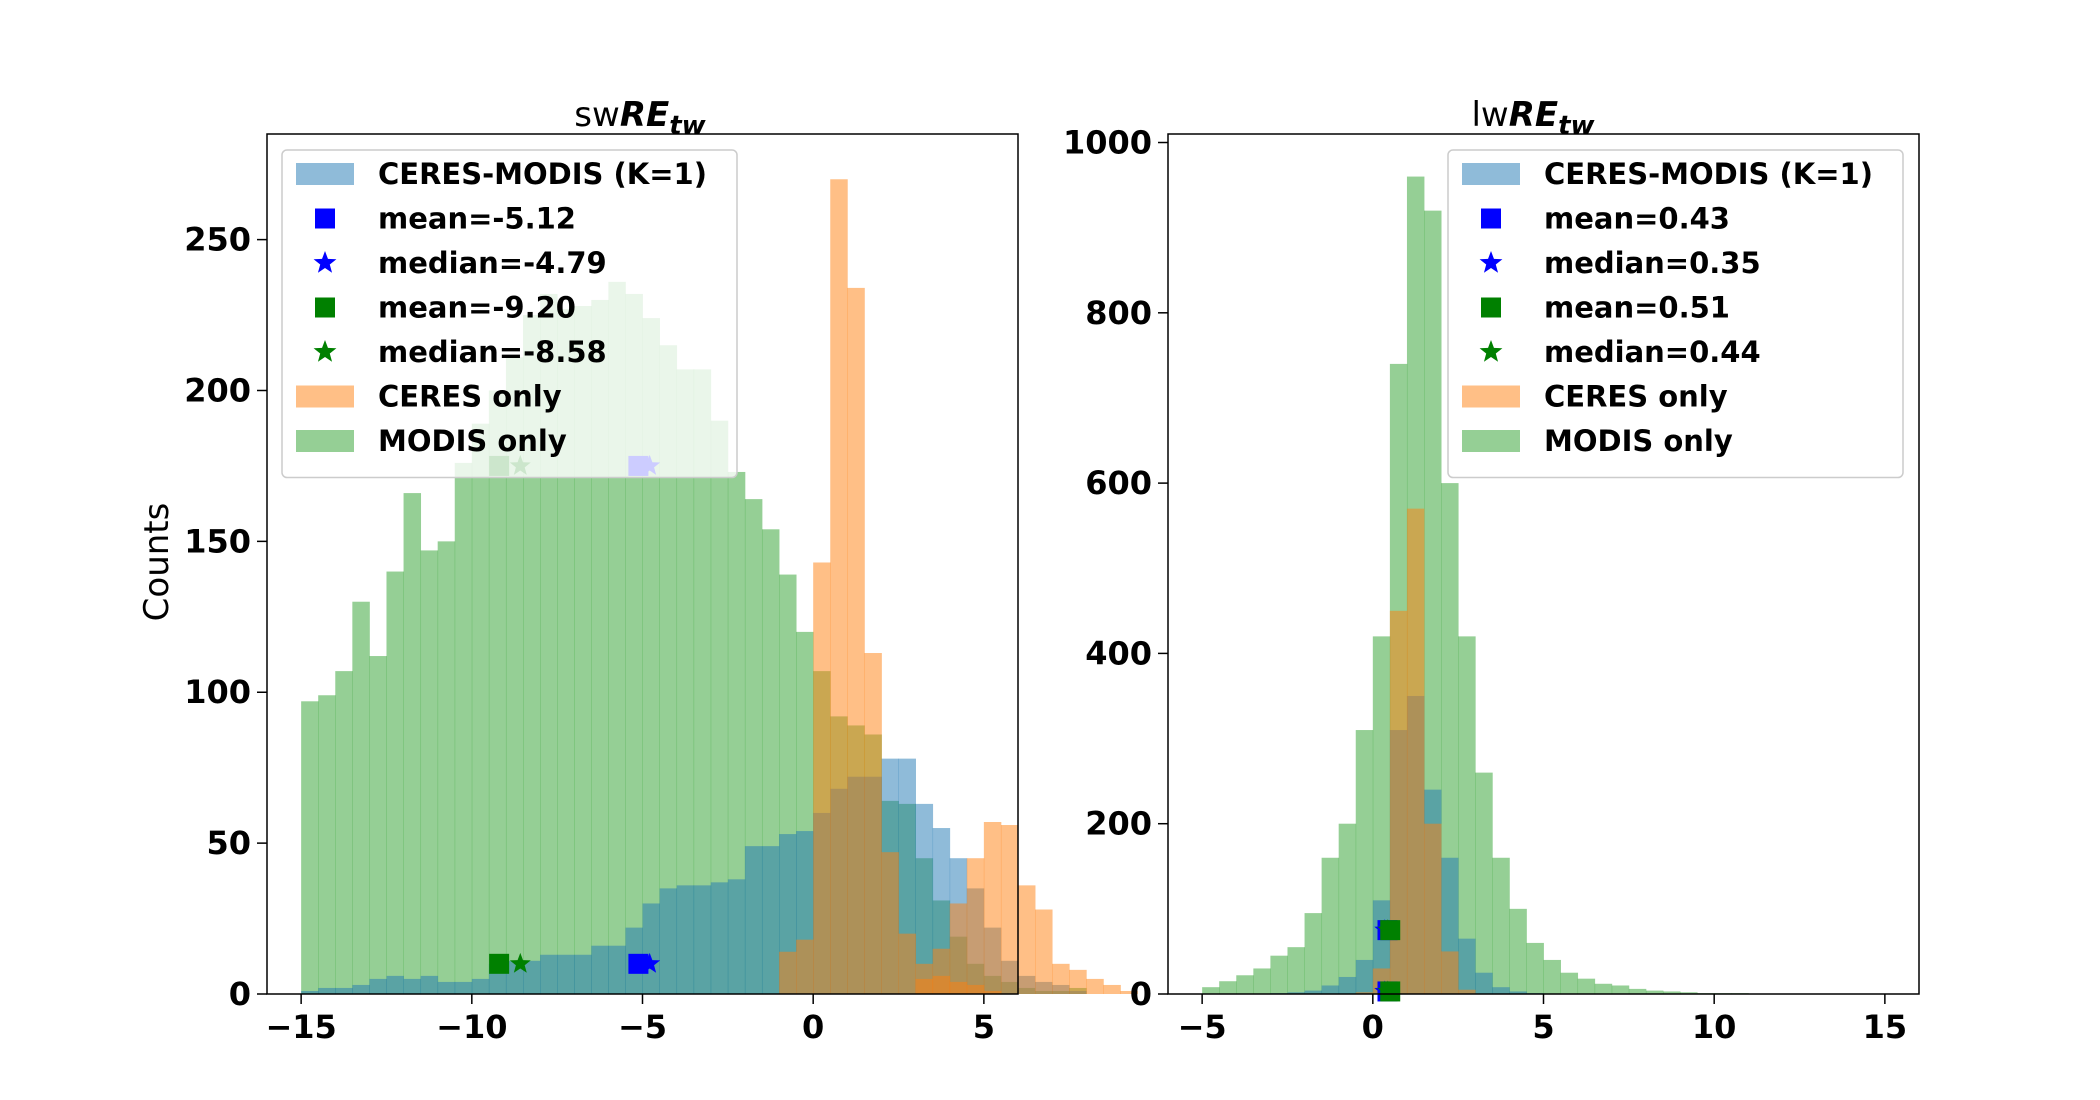 Image resolution: width=2100 pixels, height=1100 pixels. What do you see at coordinates (1388, 990) in the screenshot?
I see `lw-median-marker` at bounding box center [1388, 990].